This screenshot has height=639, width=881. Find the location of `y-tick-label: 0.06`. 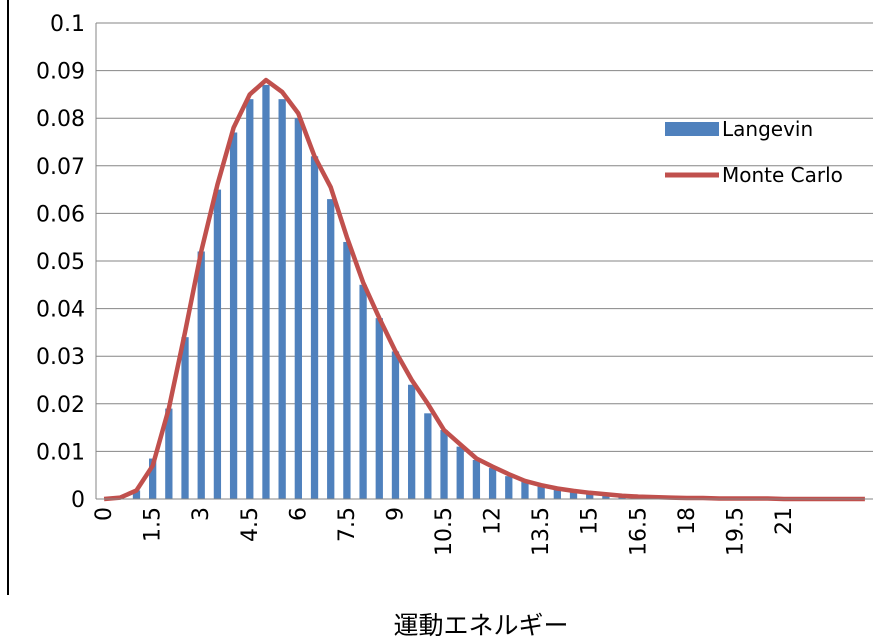

y-tick-label: 0.06 is located at coordinates (60, 214).